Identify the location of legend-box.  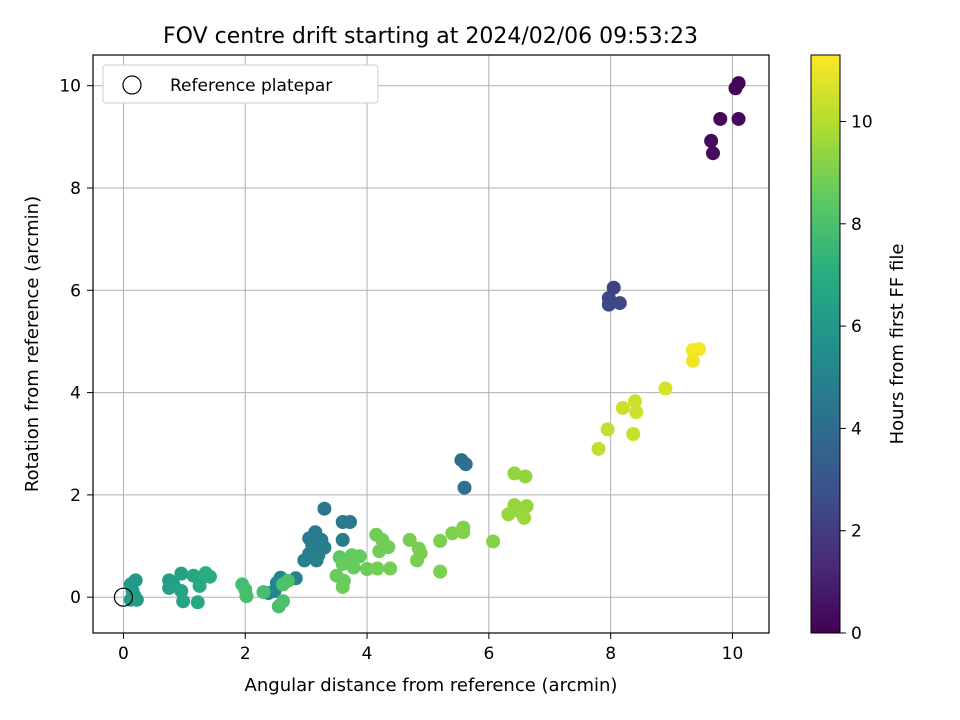
(240, 84).